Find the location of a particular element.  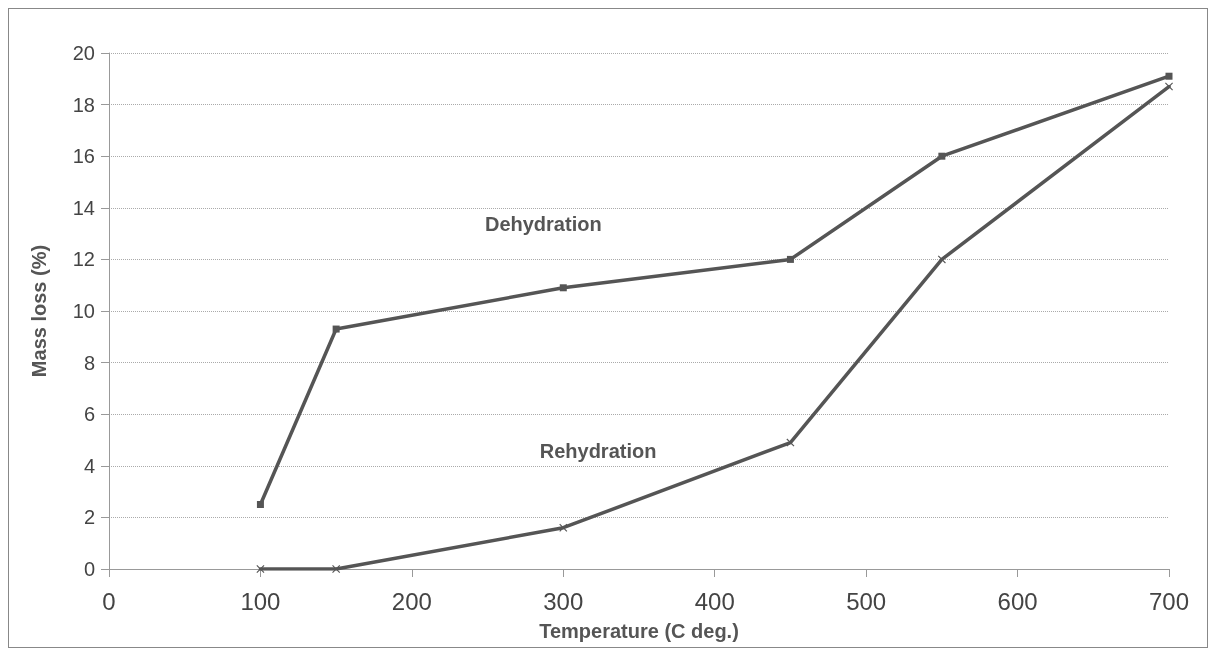

y-tick-label: 2 is located at coordinates (89, 517).